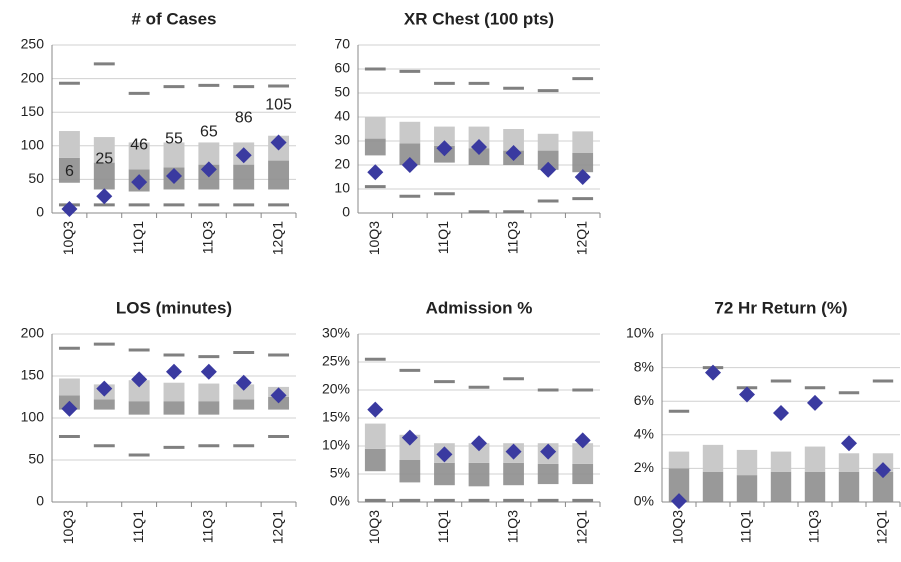 The height and width of the screenshot is (562, 901). Describe the element at coordinates (174, 138) in the screenshot. I see `data-label: 55` at that location.